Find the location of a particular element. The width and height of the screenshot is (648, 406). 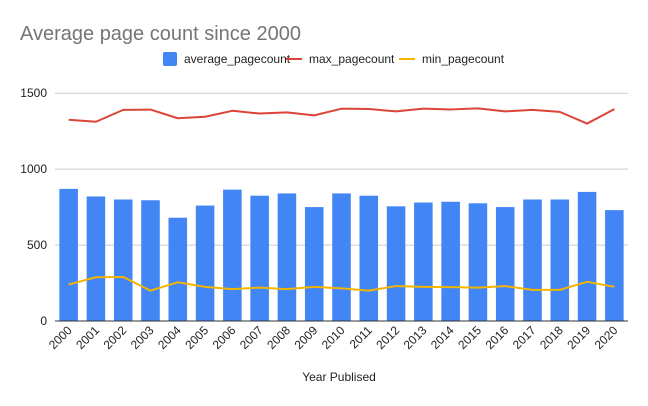

bar-2009 is located at coordinates (314, 264).